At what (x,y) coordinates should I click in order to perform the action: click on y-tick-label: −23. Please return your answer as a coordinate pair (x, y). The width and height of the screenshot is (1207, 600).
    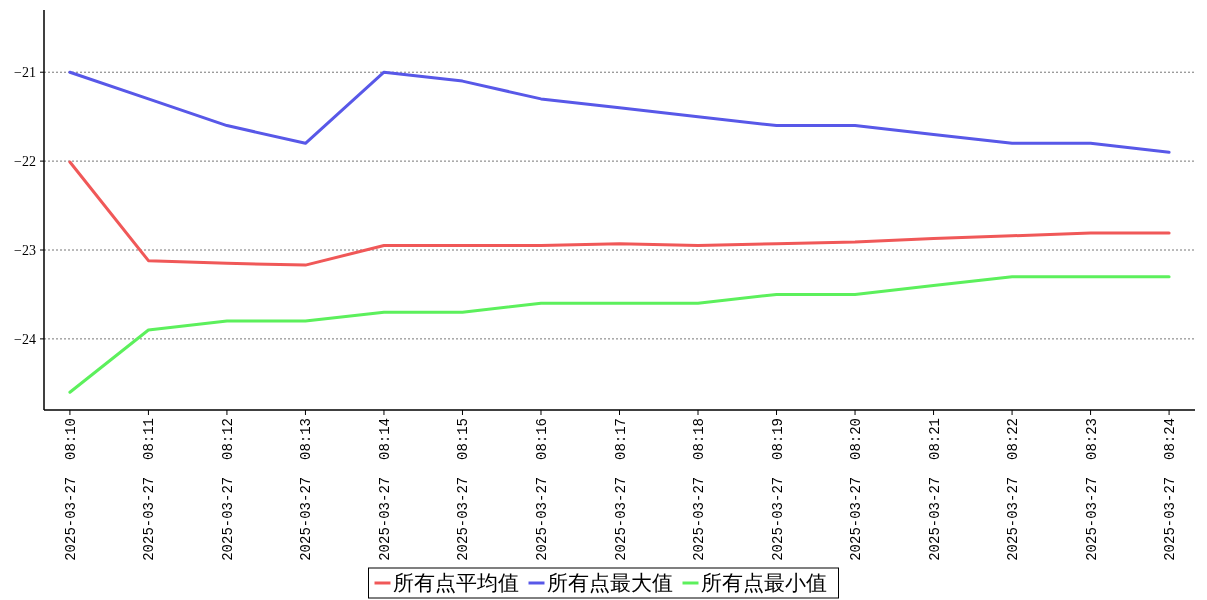
    Looking at the image, I should click on (25, 250).